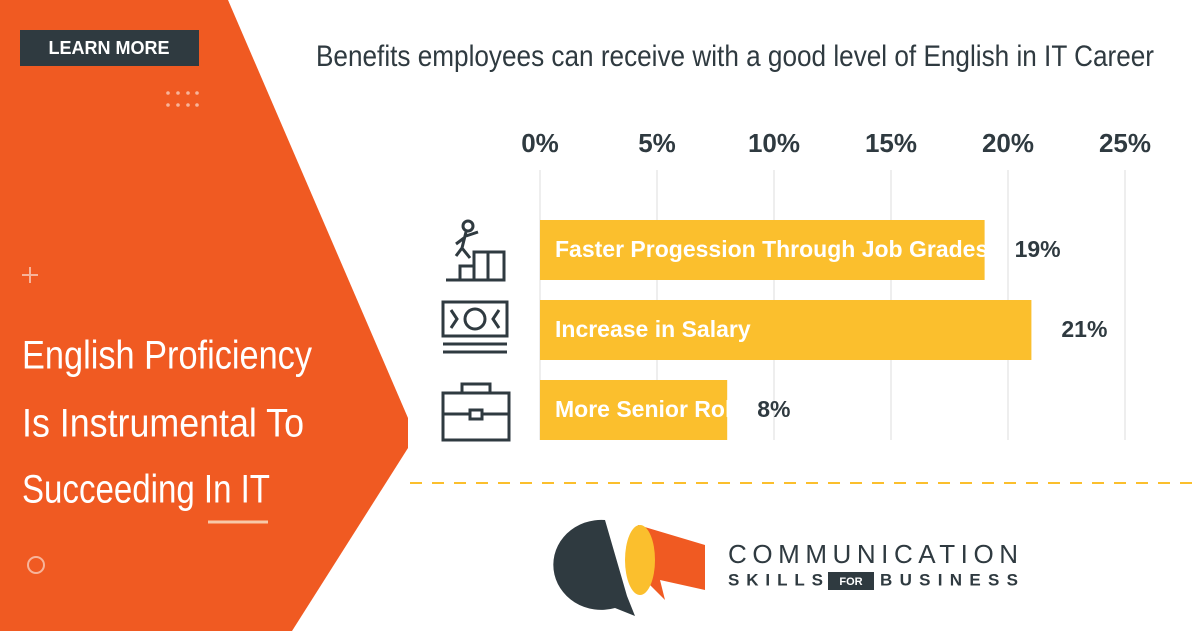 The width and height of the screenshot is (1200, 631). What do you see at coordinates (1084, 329) in the screenshot?
I see `value-label: 21%` at bounding box center [1084, 329].